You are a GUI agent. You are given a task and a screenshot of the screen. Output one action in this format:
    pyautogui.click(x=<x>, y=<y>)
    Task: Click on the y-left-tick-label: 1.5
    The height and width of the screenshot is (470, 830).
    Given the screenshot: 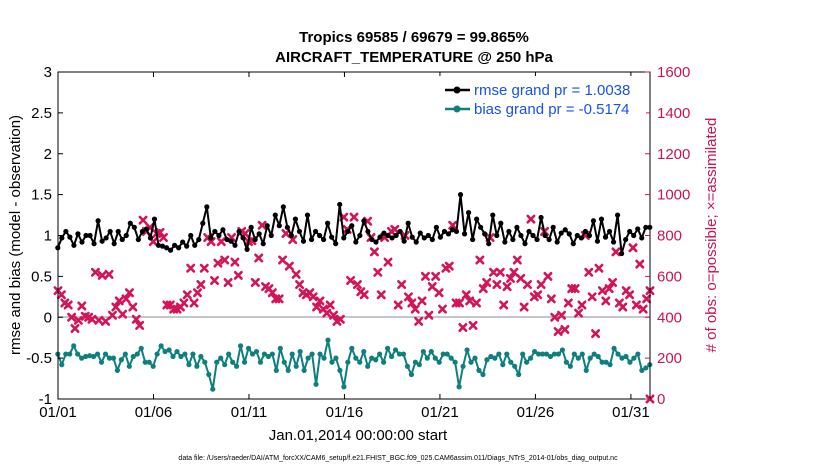 What is the action you would take?
    pyautogui.click(x=41, y=195)
    